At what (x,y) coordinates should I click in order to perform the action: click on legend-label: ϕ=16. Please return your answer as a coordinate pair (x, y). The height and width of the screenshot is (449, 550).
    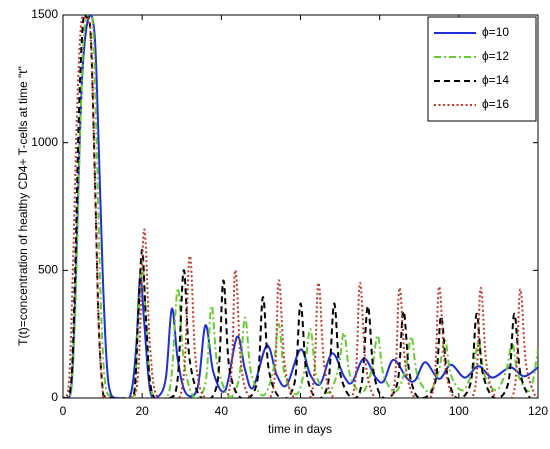
    Looking at the image, I should click on (495, 104).